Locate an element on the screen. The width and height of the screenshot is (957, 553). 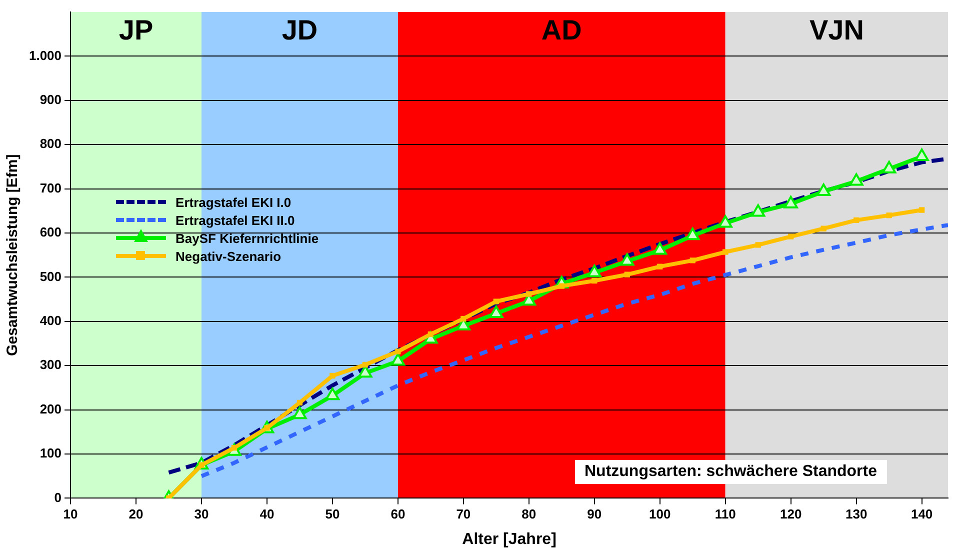
x-tick-label: 70 is located at coordinates (463, 514).